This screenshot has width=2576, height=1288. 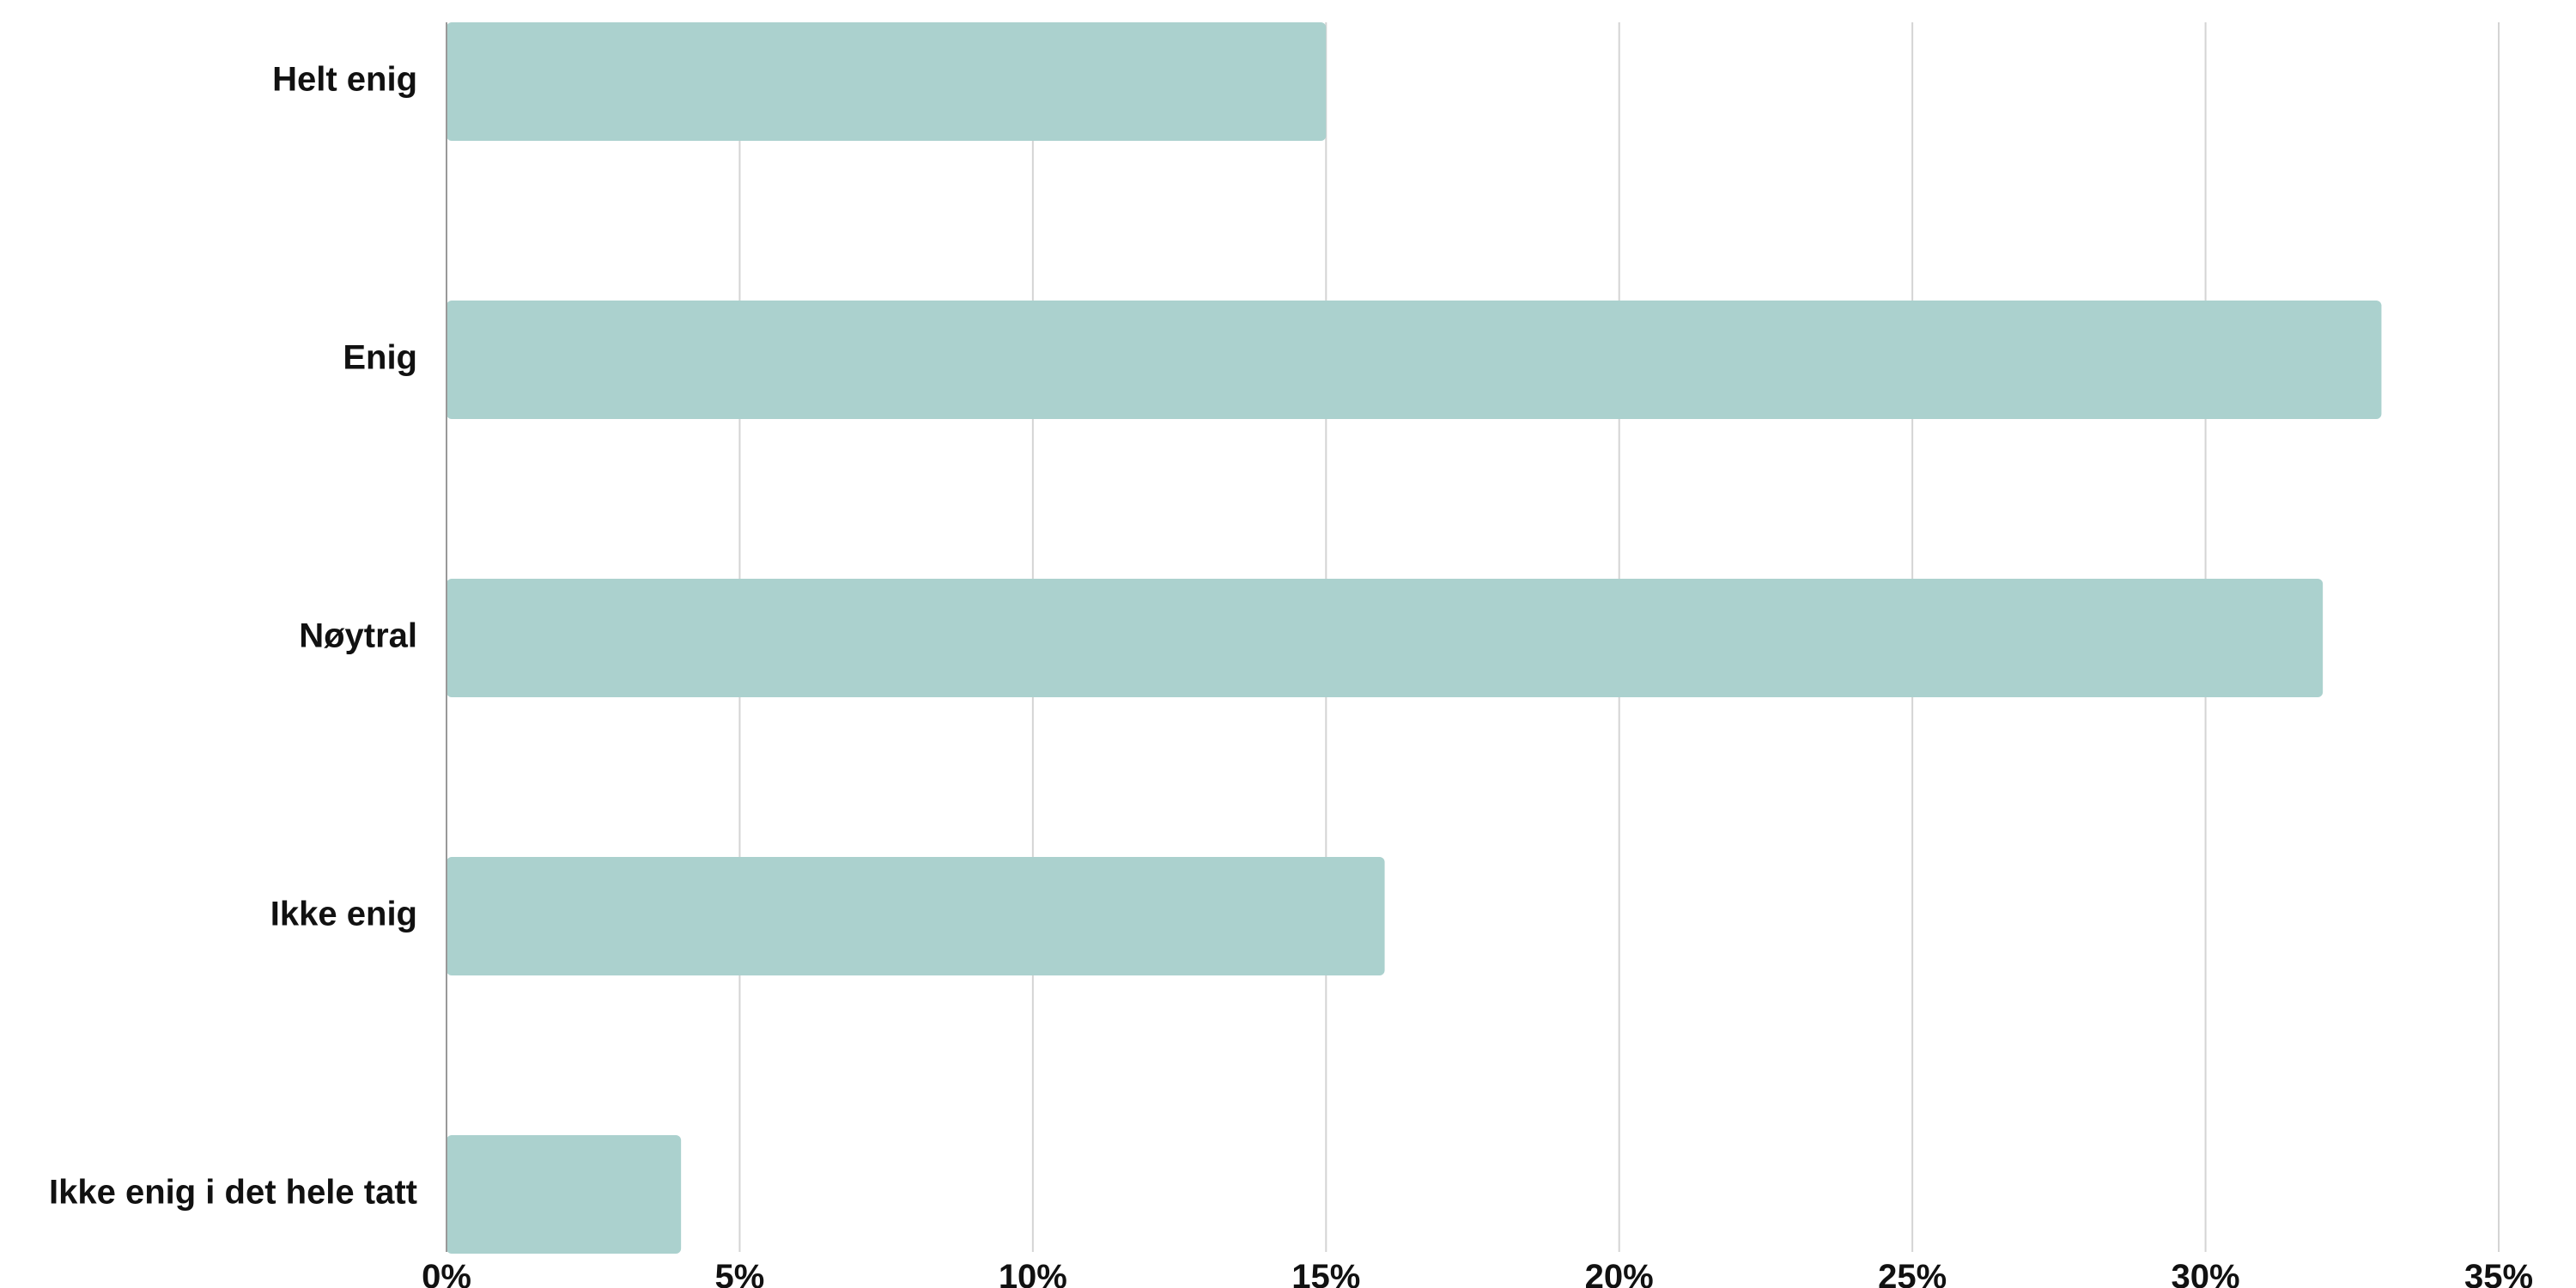 What do you see at coordinates (1912, 1273) in the screenshot?
I see `x-tick-label: 25%` at bounding box center [1912, 1273].